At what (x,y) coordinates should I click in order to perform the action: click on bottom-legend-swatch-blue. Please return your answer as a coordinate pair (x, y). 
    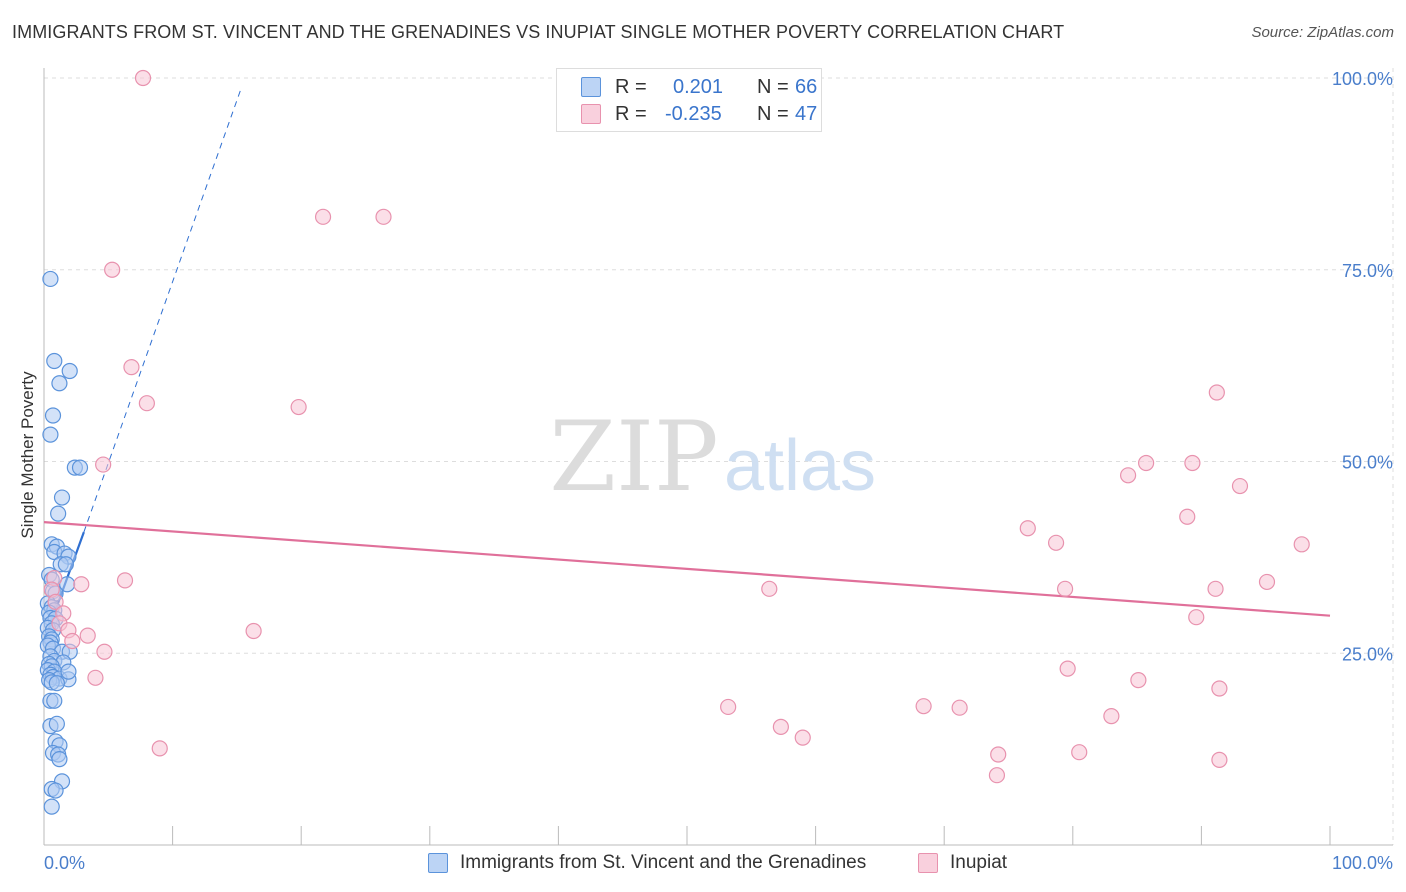
    Looking at the image, I should click on (438, 863).